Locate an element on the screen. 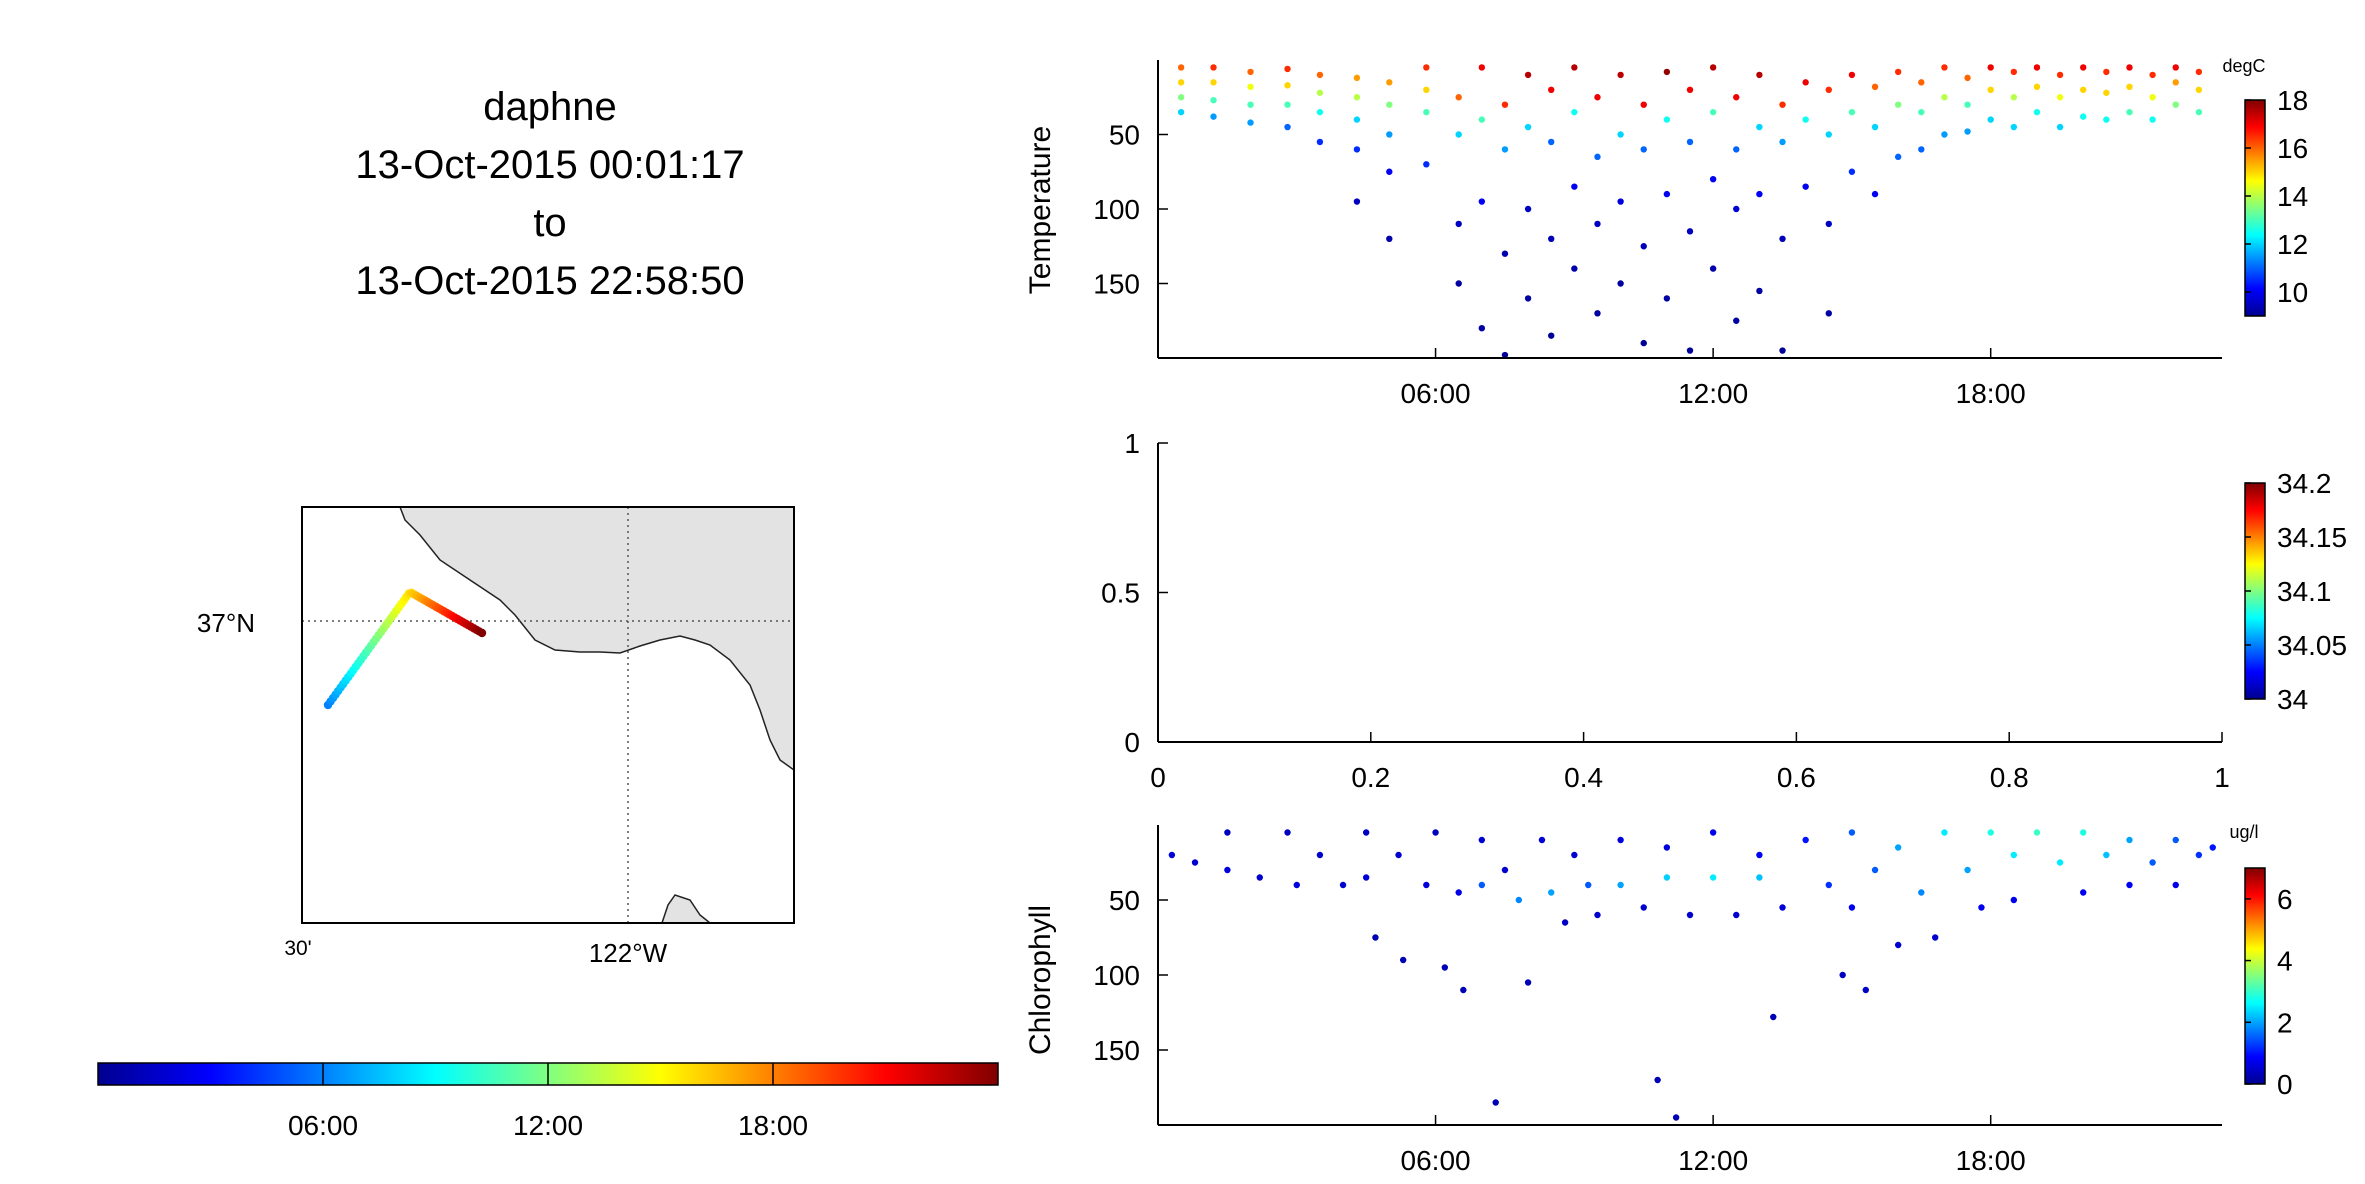 This screenshot has width=2365, height=1184. salinity-ytick-label: 0.5 is located at coordinates (1120, 593).